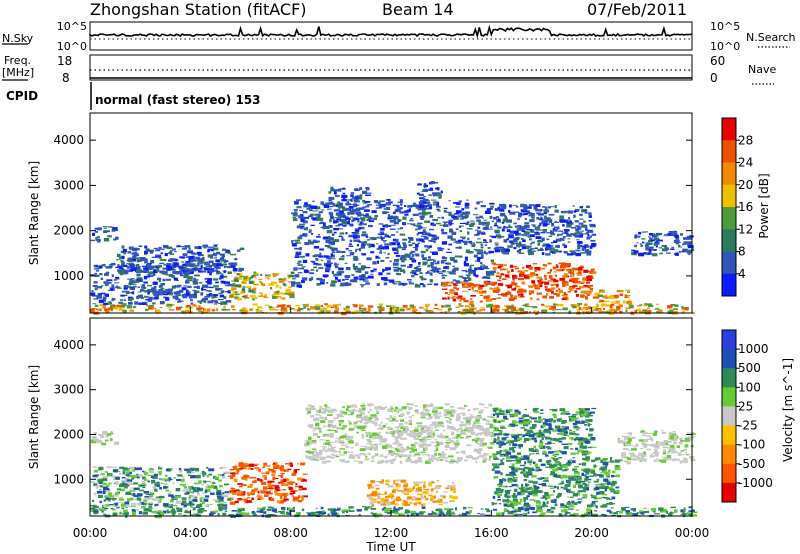 This screenshot has width=800, height=554. What do you see at coordinates (64, 61) in the screenshot?
I see `freq-tick-top: 18` at bounding box center [64, 61].